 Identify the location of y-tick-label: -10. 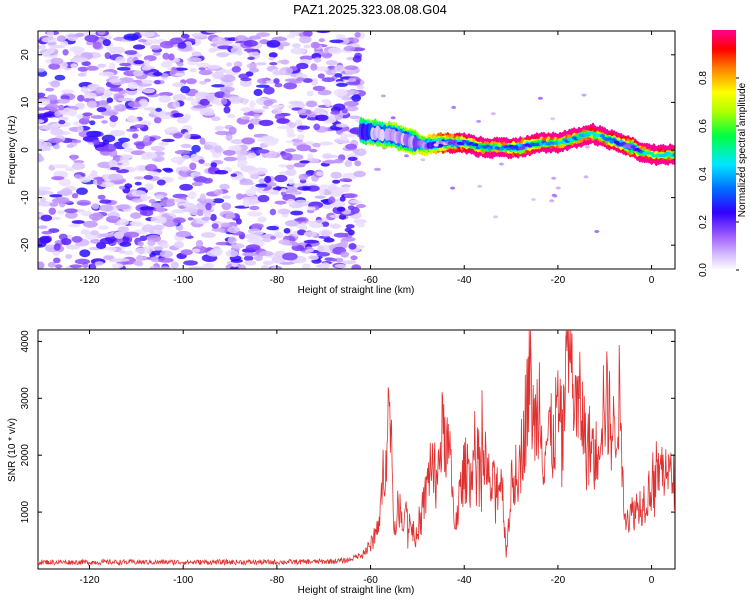
(25, 197).